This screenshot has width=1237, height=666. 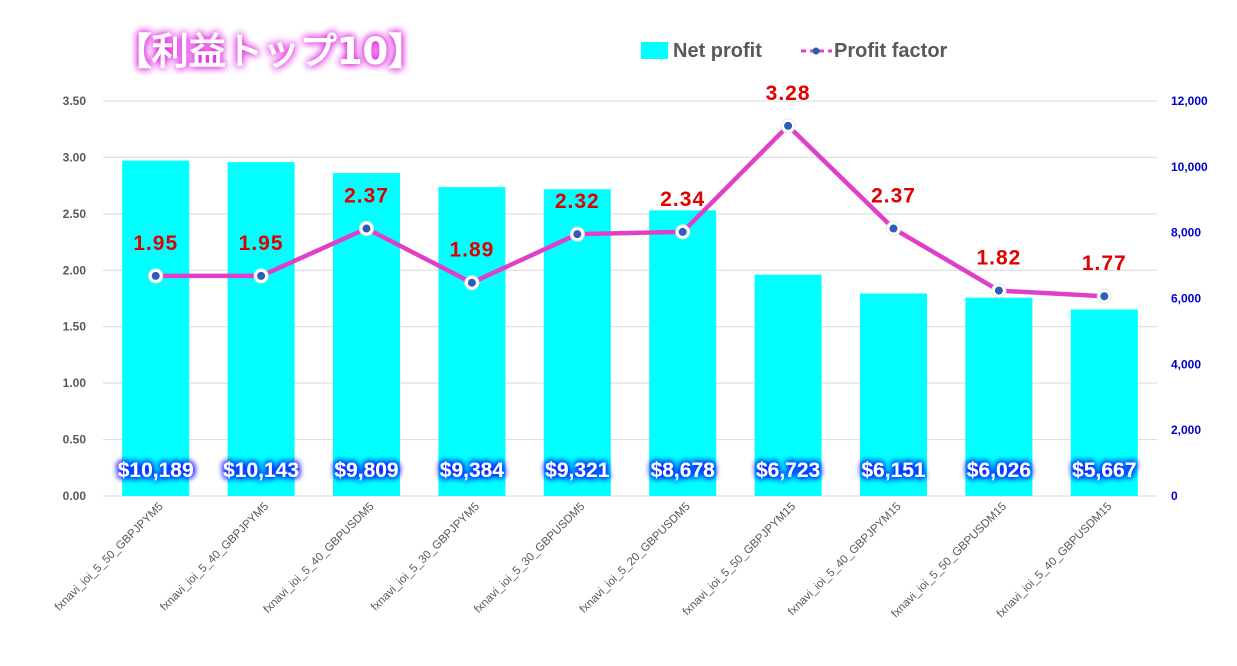 What do you see at coordinates (683, 470) in the screenshot?
I see `net-profit-label: $8,678` at bounding box center [683, 470].